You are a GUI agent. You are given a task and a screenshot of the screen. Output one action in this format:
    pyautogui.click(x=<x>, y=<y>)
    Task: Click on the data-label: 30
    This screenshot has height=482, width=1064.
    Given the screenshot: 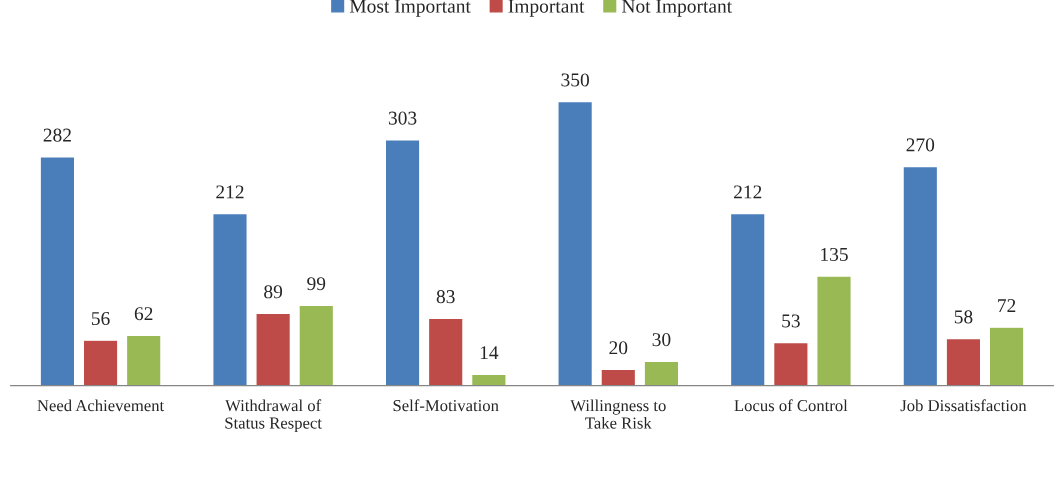 What is the action you would take?
    pyautogui.click(x=661, y=340)
    